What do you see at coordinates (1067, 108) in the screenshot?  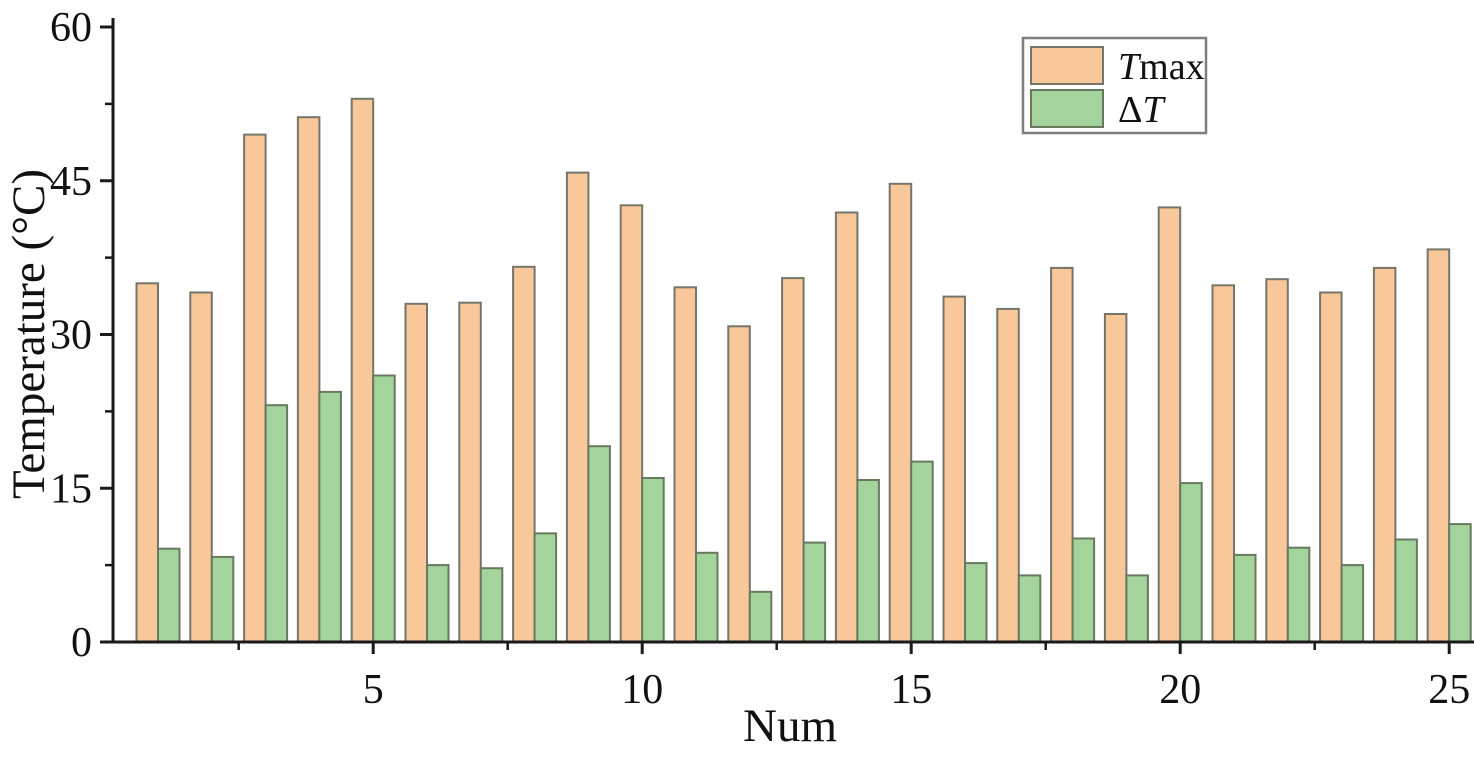 I see `legend-swatch-deltat` at bounding box center [1067, 108].